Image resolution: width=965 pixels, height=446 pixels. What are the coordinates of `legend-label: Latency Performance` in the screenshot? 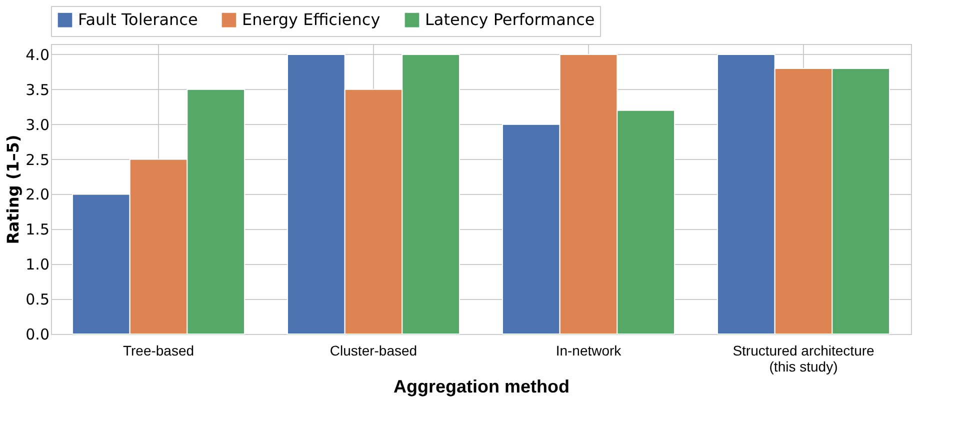 It's located at (510, 20).